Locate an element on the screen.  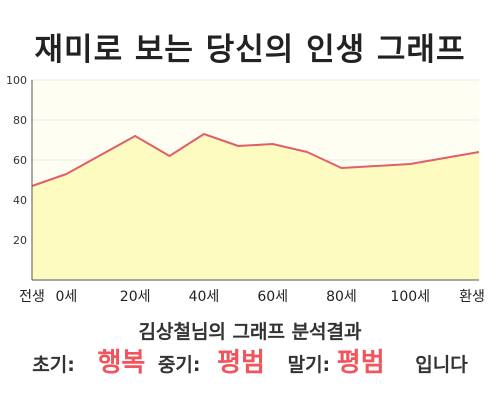
result-summary: 초기: 행복 중기: 평범 말기: 평범 입니다 is located at coordinates (250, 364).